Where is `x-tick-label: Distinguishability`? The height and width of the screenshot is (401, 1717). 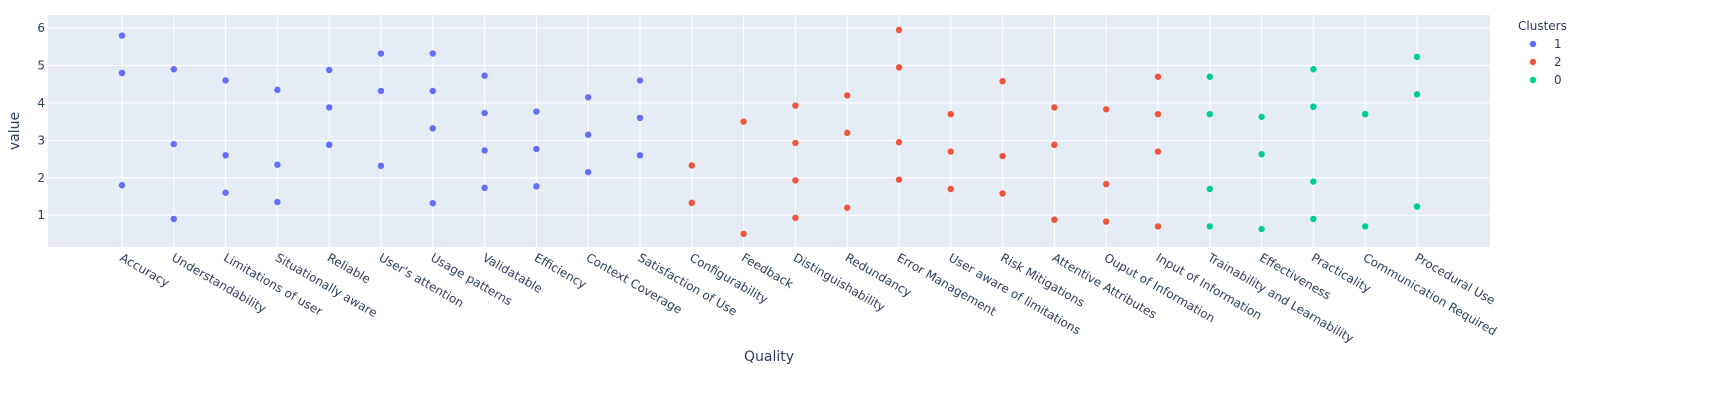
x-tick-label: Distinguishability is located at coordinates (839, 282).